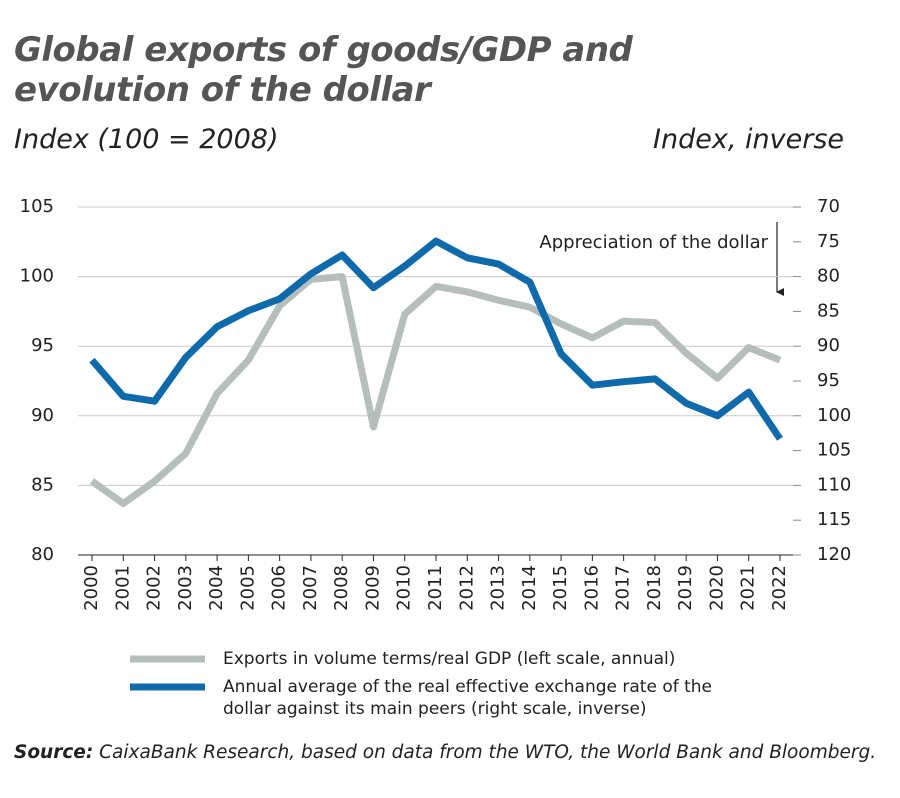  Describe the element at coordinates (498, 588) in the screenshot. I see `x-tick-label: 2013` at that location.